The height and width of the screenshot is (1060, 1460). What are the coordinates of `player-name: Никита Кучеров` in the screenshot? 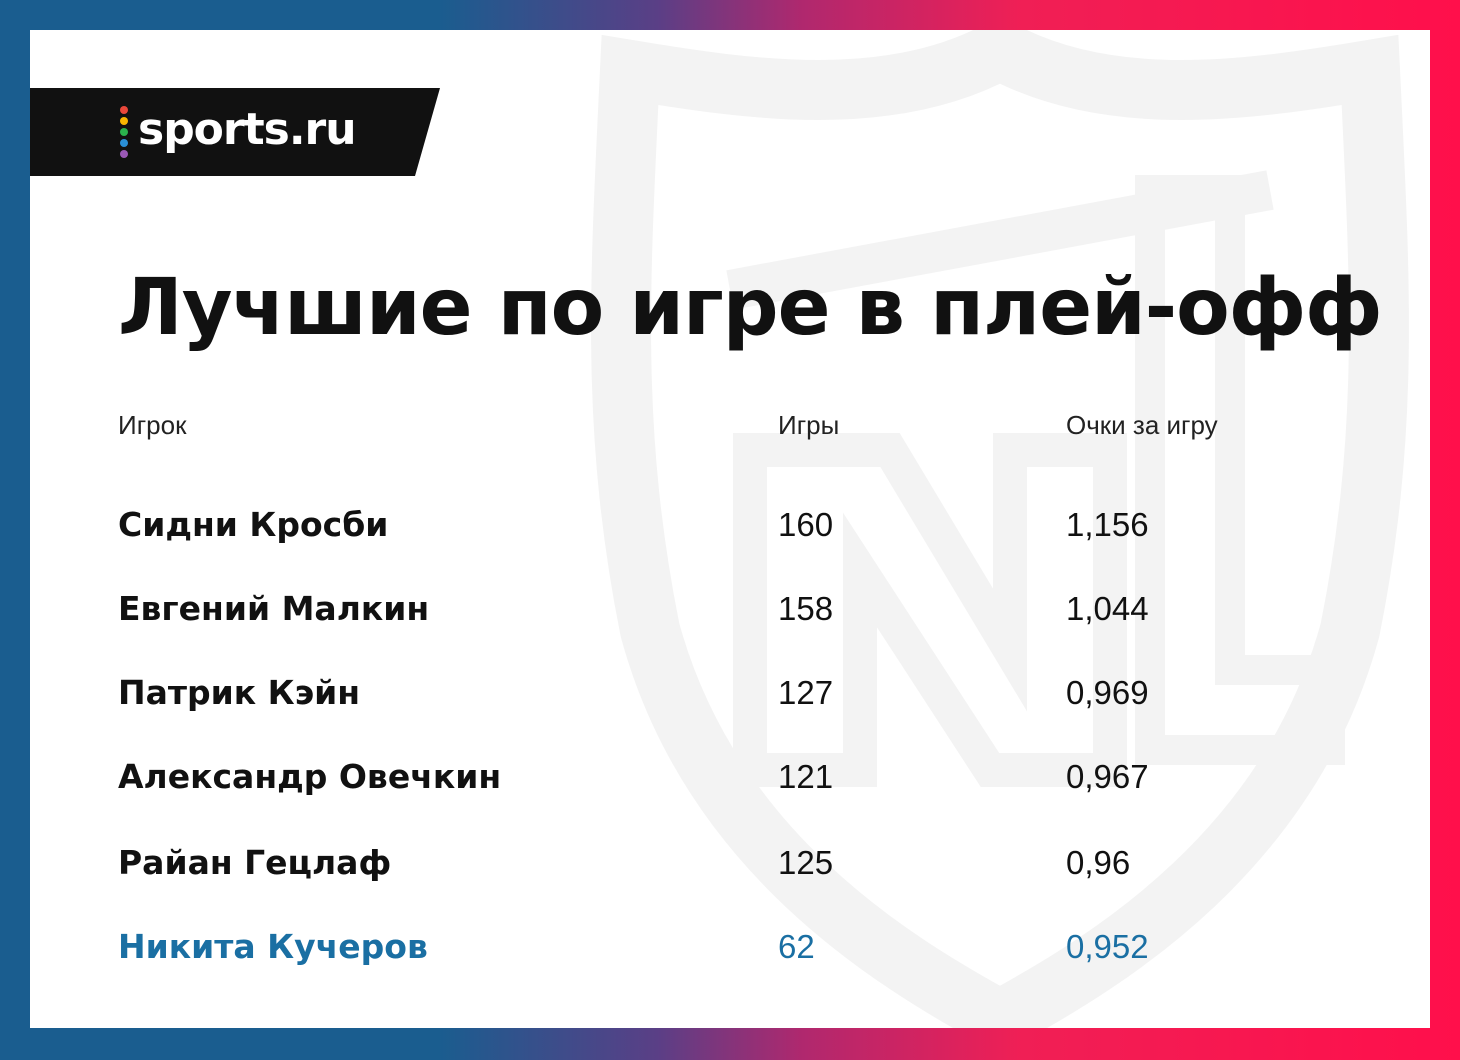 It's located at (273, 946).